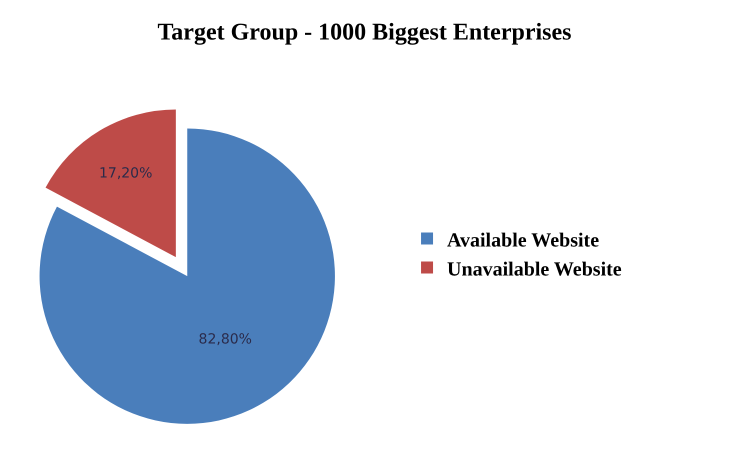  I want to click on data-label: 17,20%, so click(125, 174).